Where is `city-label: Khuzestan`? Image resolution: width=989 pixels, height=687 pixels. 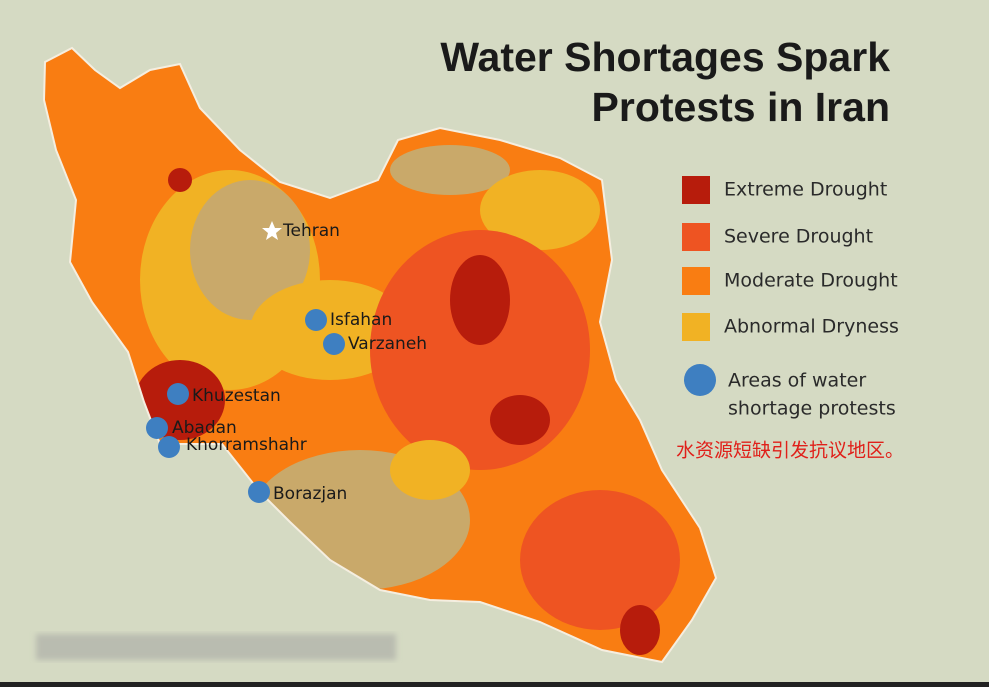
city-label: Khuzestan is located at coordinates (236, 396).